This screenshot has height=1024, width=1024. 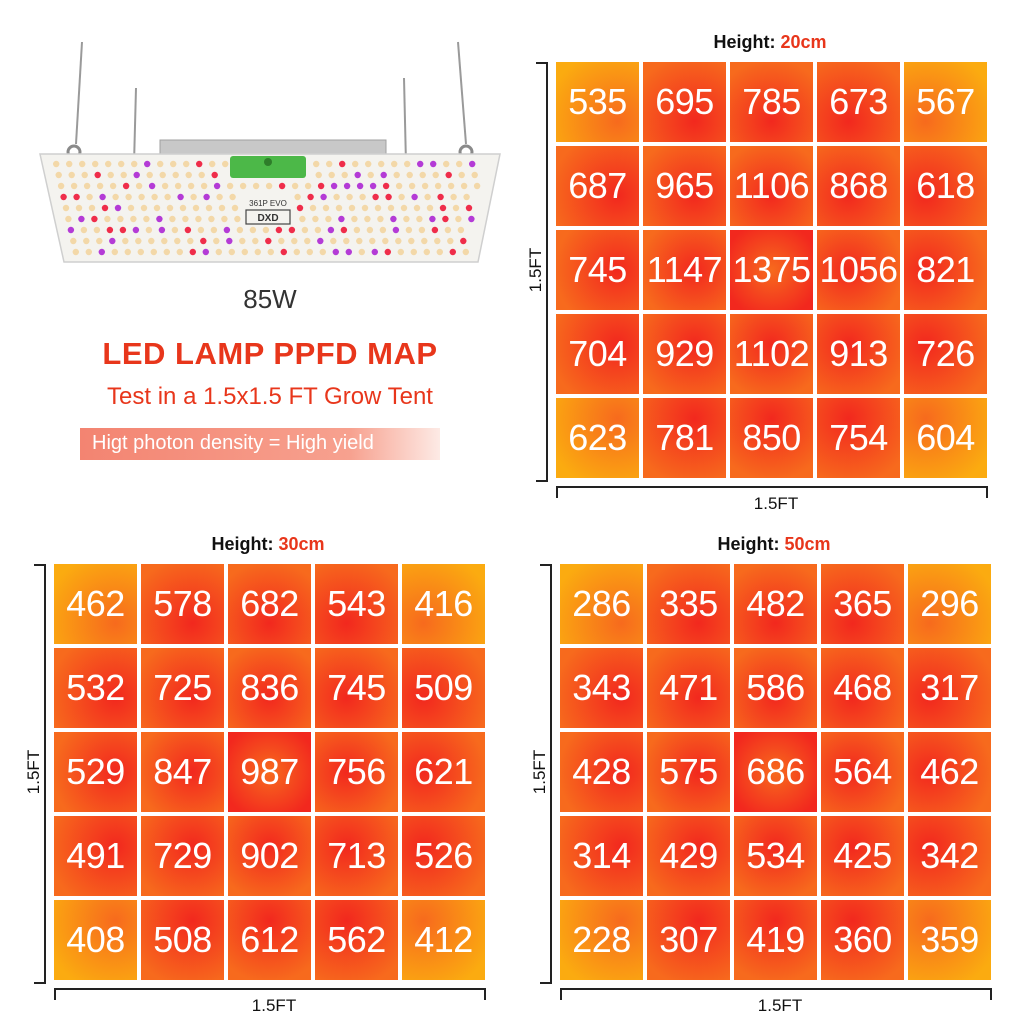 What do you see at coordinates (744, 42) in the screenshot?
I see `height-label: Height:` at bounding box center [744, 42].